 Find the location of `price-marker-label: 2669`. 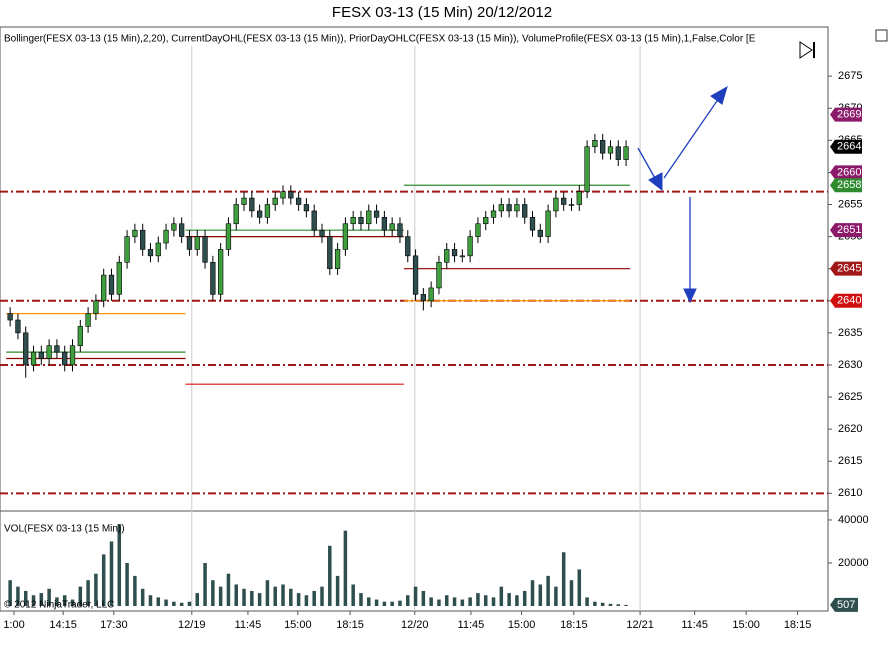

price-marker-label: 2669 is located at coordinates (849, 115).